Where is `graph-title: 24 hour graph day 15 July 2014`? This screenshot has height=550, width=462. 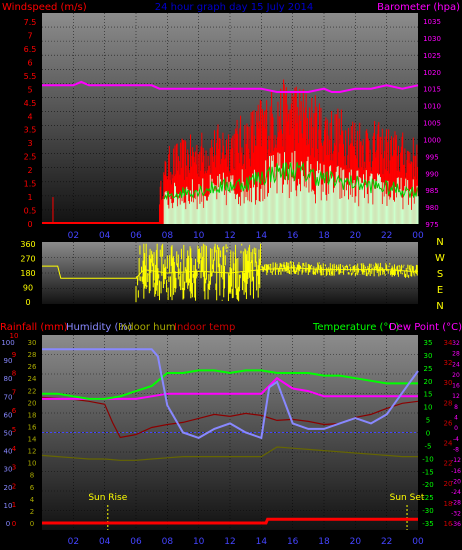 graph-title: 24 hour graph day 15 July 2014 is located at coordinates (234, 7).